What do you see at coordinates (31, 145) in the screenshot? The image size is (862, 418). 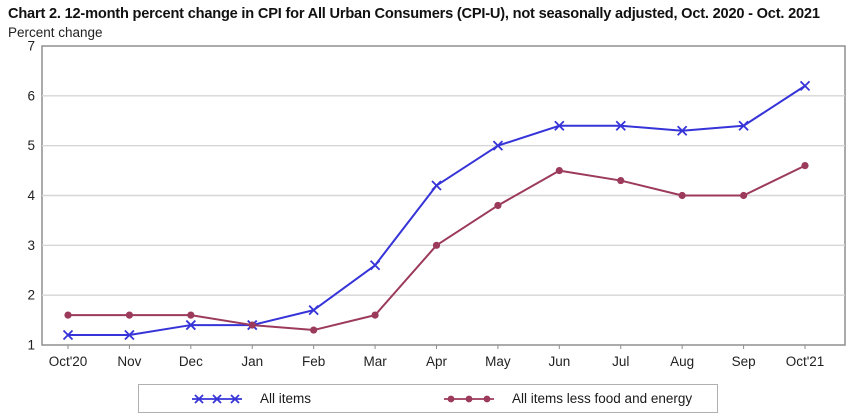 I see `y-tick-label: 5` at bounding box center [31, 145].